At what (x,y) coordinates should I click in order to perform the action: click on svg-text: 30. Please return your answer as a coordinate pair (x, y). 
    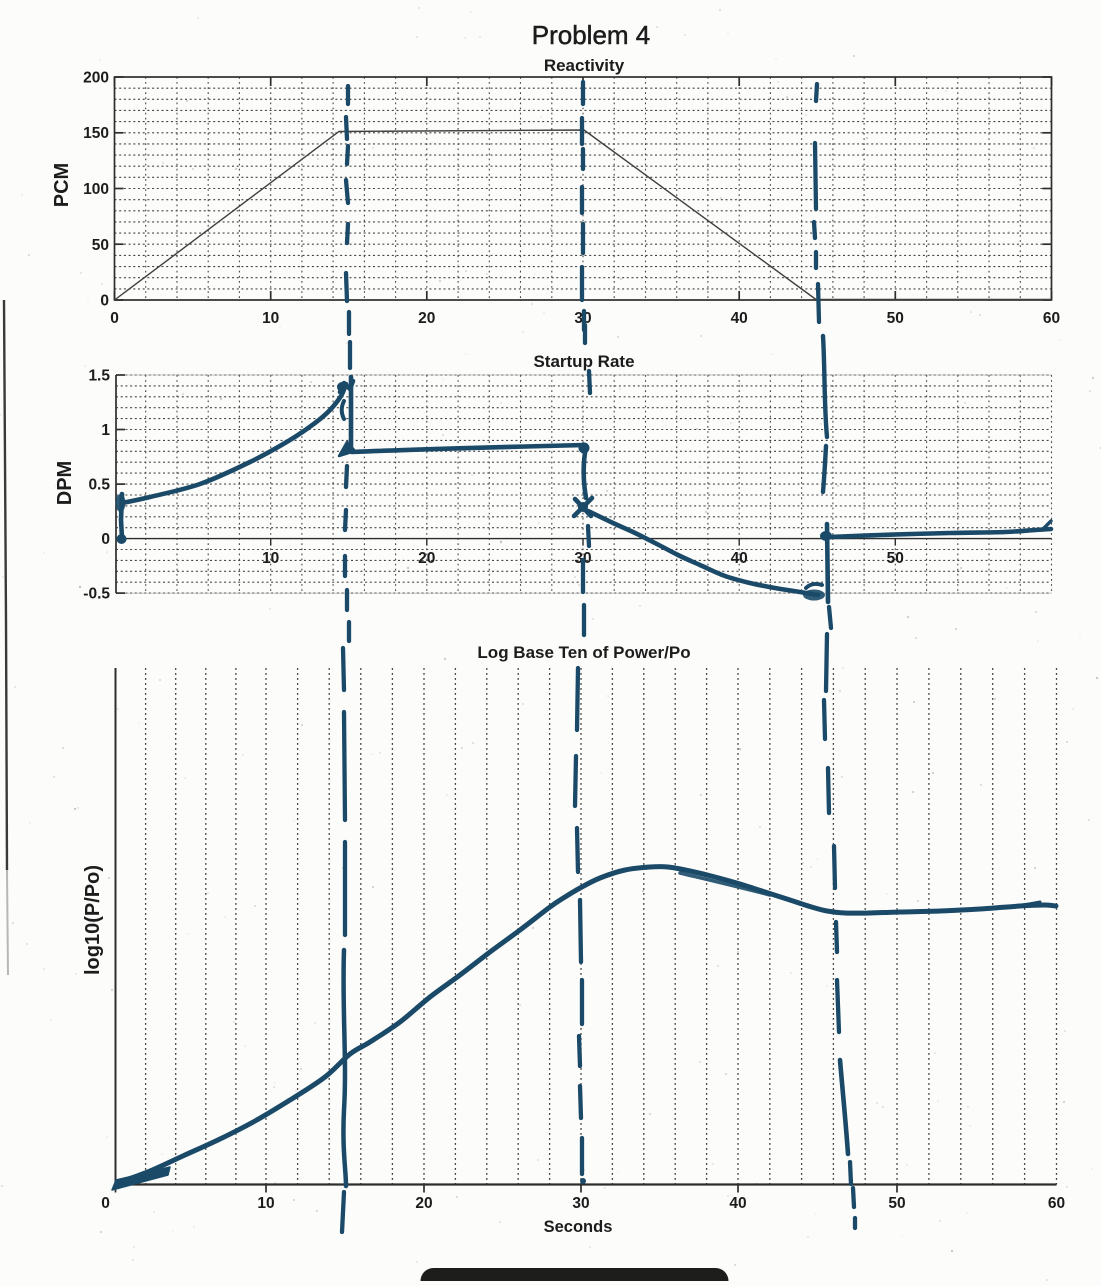
    Looking at the image, I should click on (580, 1203).